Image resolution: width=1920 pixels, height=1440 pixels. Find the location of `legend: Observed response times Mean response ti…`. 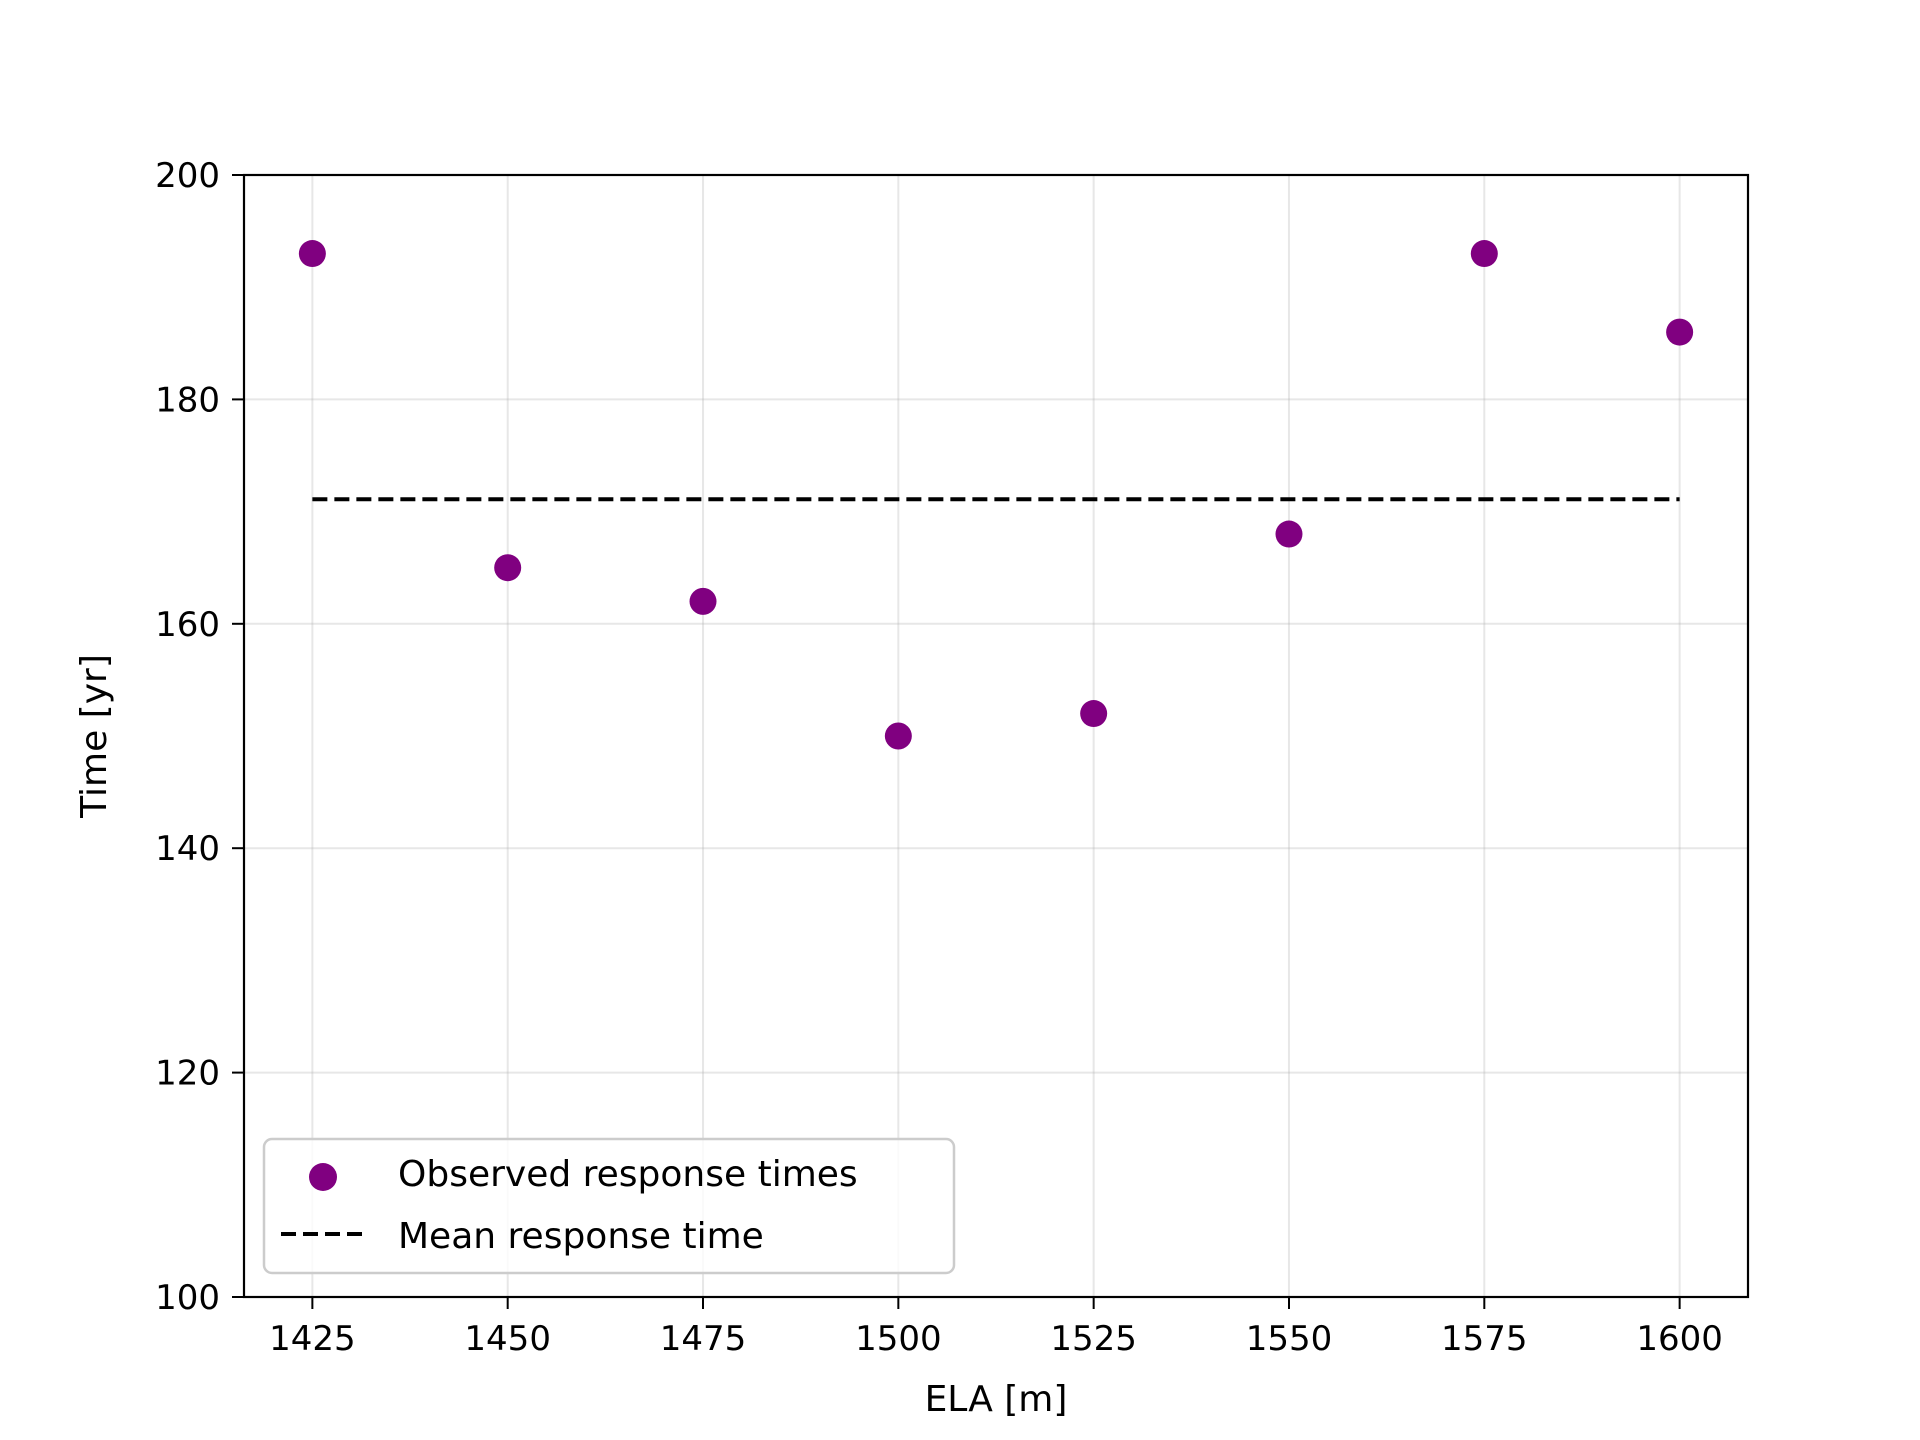

legend: Observed response times Mean response ti… is located at coordinates (609, 1206).